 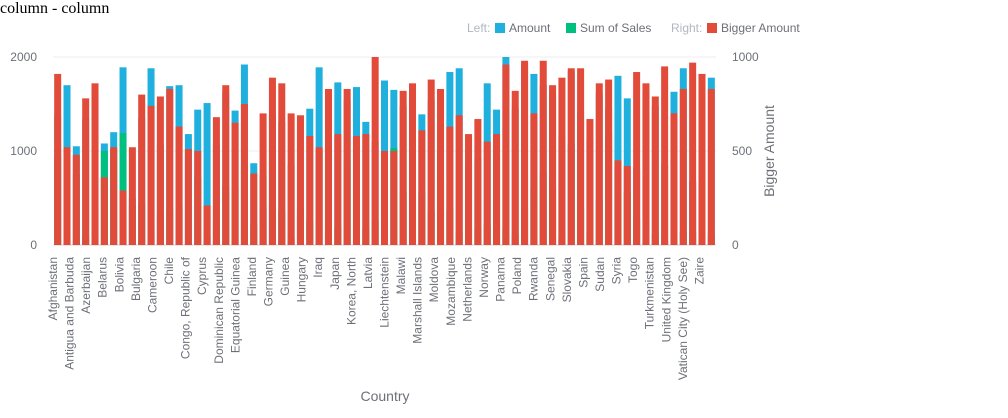 I want to click on amount-bar, so click(x=207, y=174).